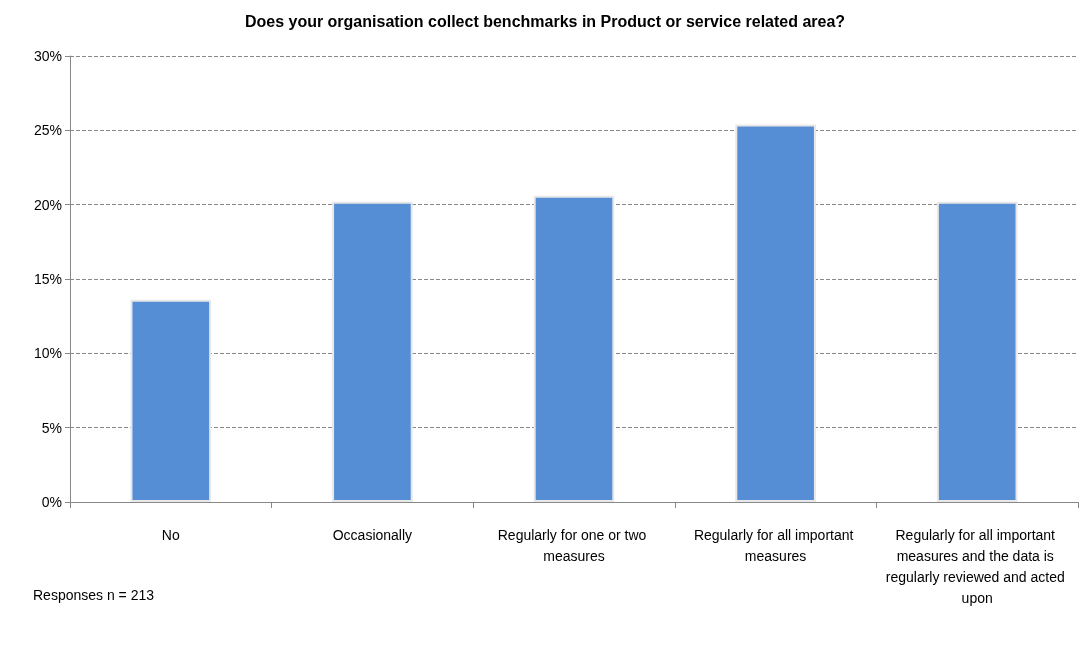  Describe the element at coordinates (372, 534) in the screenshot. I see `x-tick-label: Occasionally` at that location.